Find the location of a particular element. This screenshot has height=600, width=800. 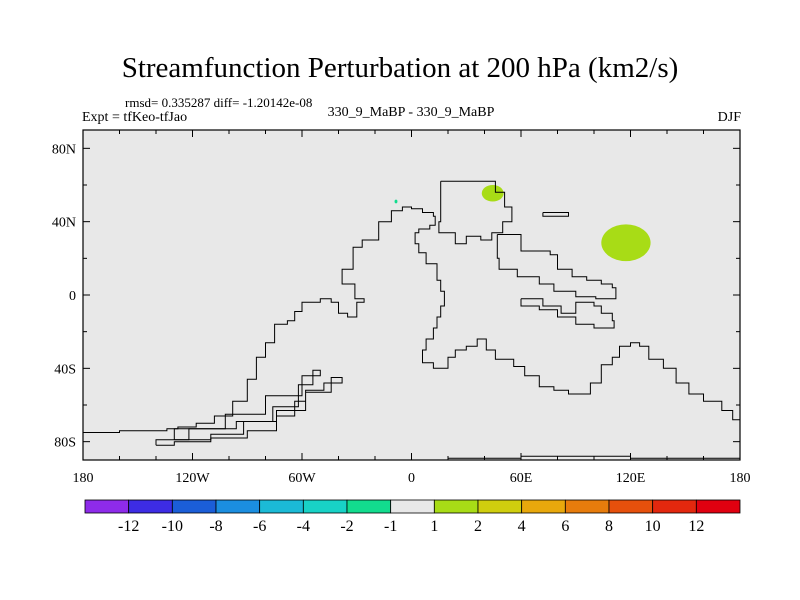

colorbar-label: -6 is located at coordinates (259, 526).